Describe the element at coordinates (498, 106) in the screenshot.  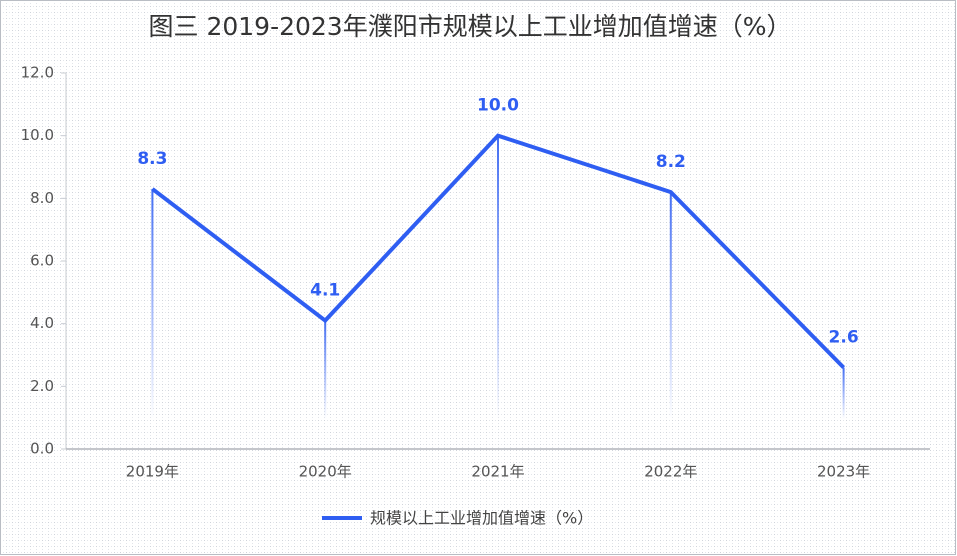
I see `data-label: 10.0` at that location.